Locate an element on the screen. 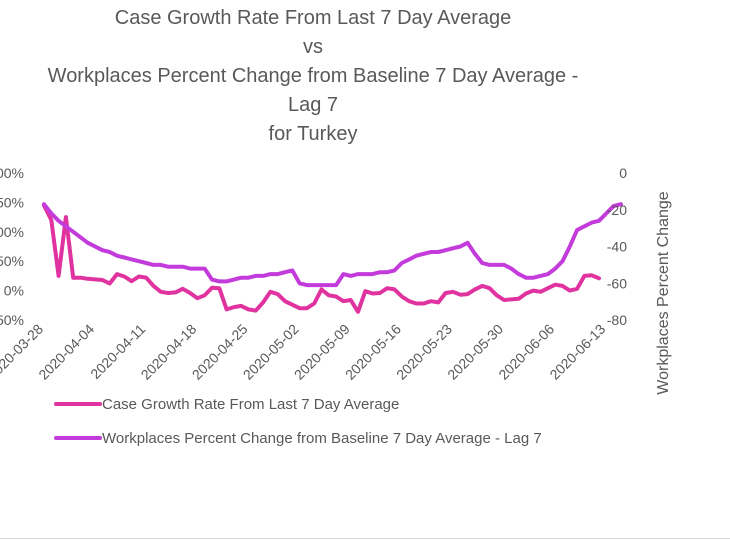 The width and height of the screenshot is (730, 540). y-left-tick-label: 200% is located at coordinates (12, 173).